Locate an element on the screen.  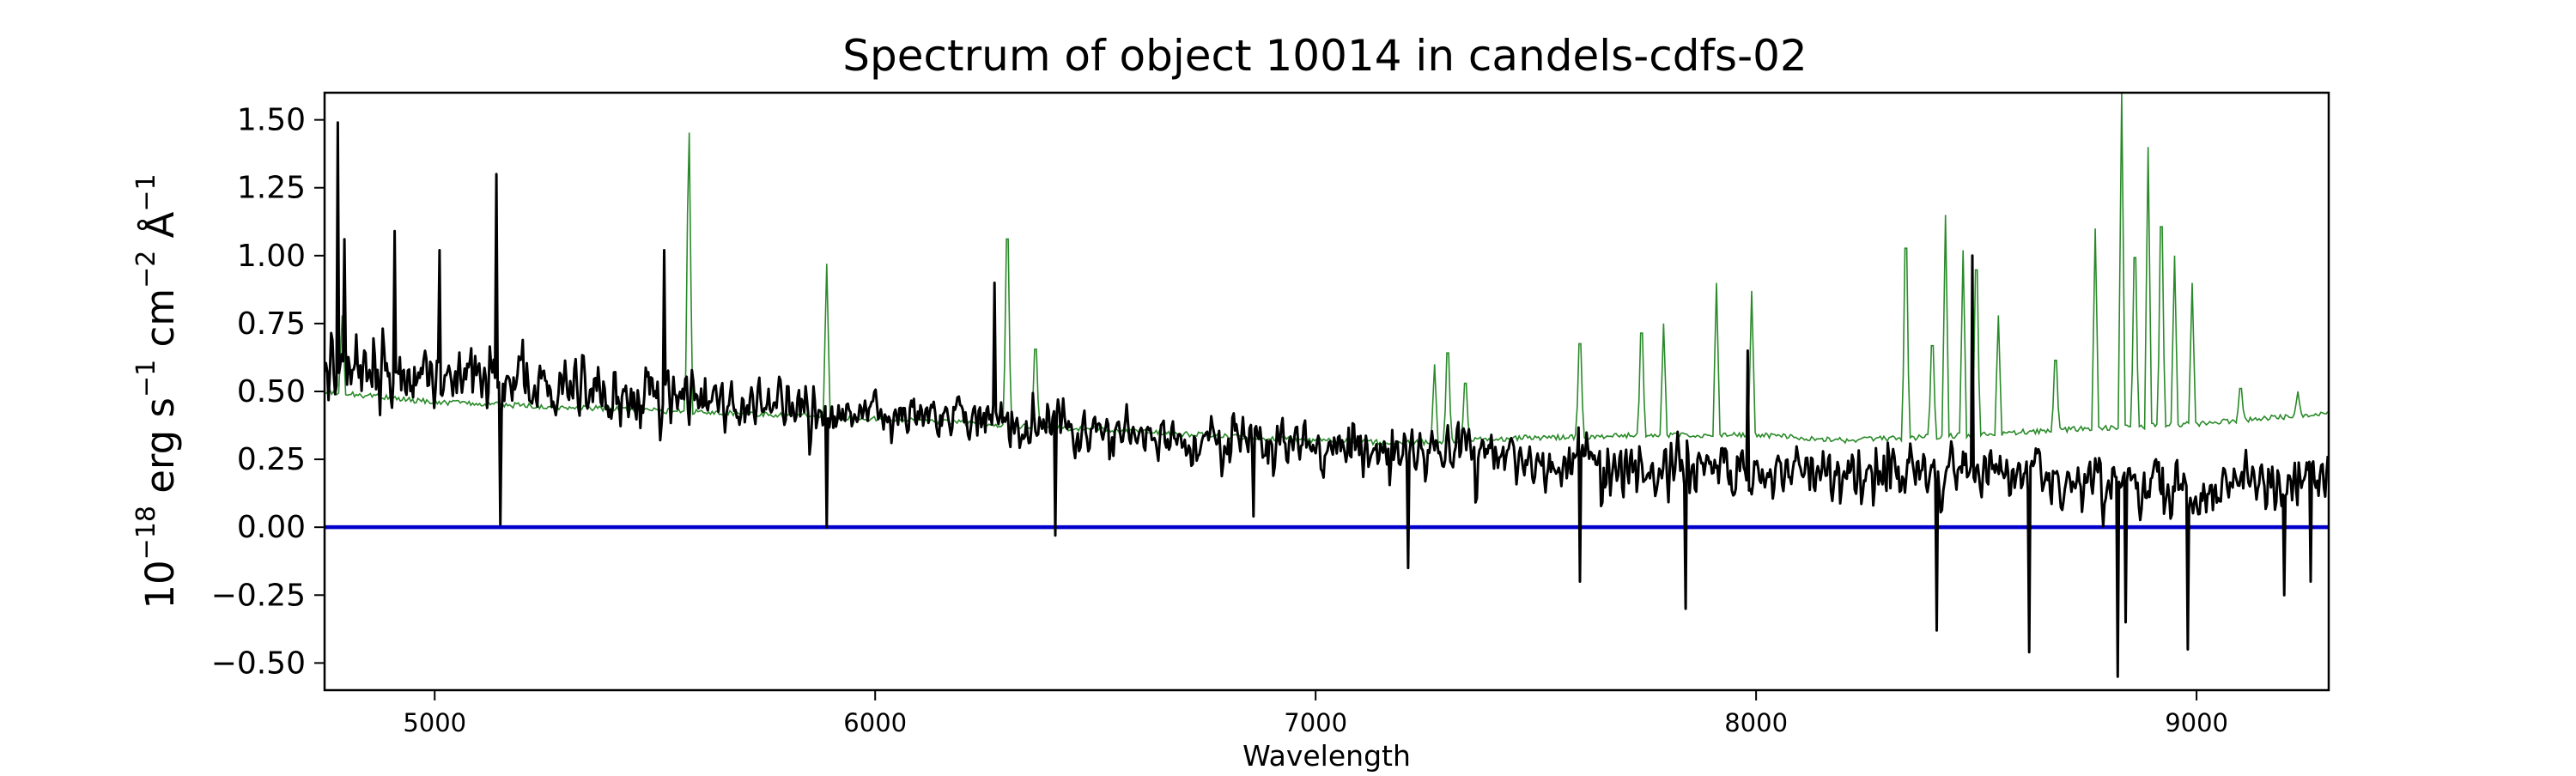
y-label-unit-cm: cm is located at coordinates (160, 324).